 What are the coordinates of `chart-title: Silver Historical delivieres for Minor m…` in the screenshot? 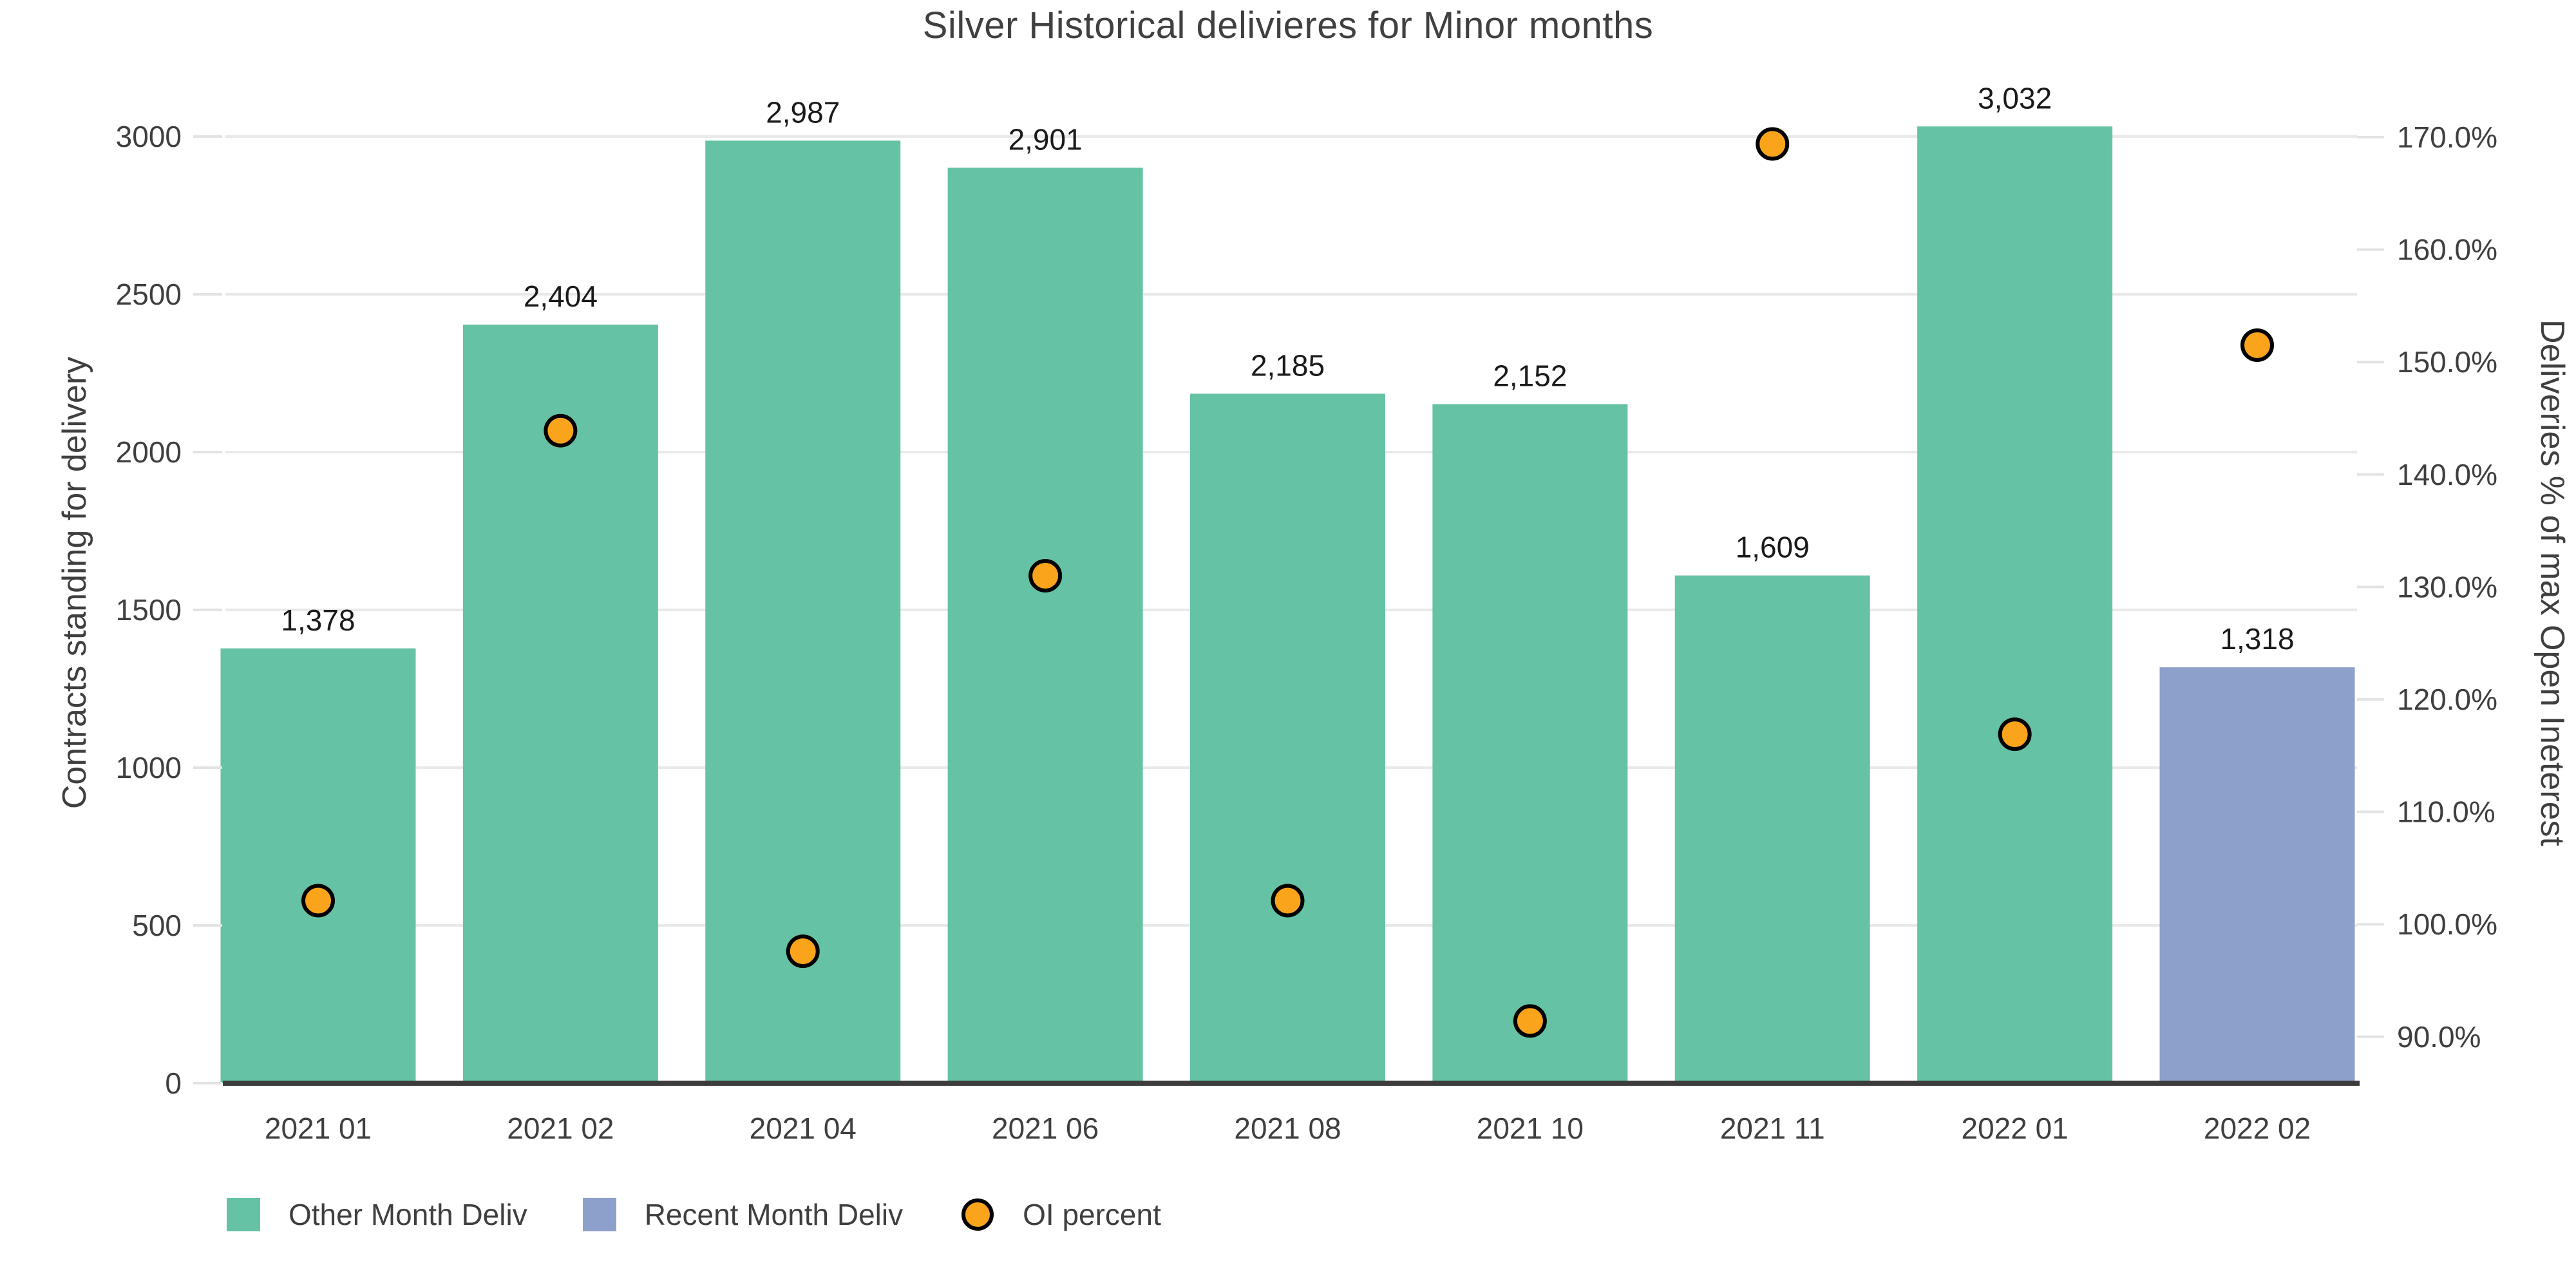 It's located at (1288, 26).